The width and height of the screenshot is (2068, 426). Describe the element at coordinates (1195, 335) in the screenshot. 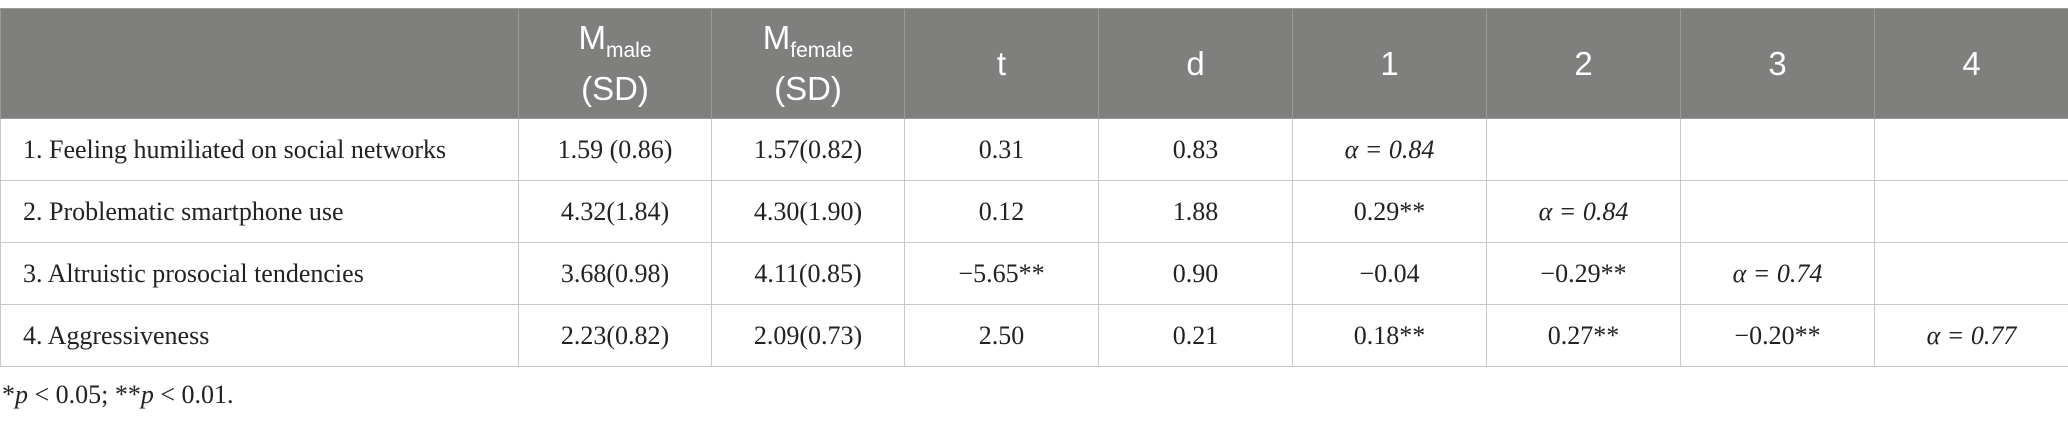

I see `cell-d: 0.21` at that location.